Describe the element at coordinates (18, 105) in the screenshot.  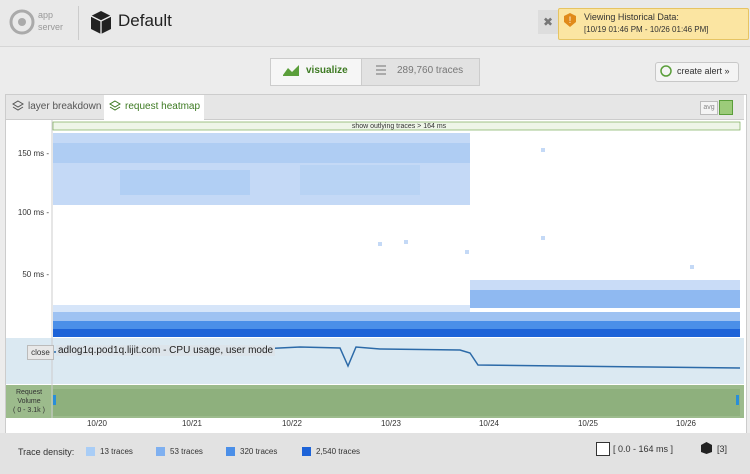
I see `layer-icon` at that location.